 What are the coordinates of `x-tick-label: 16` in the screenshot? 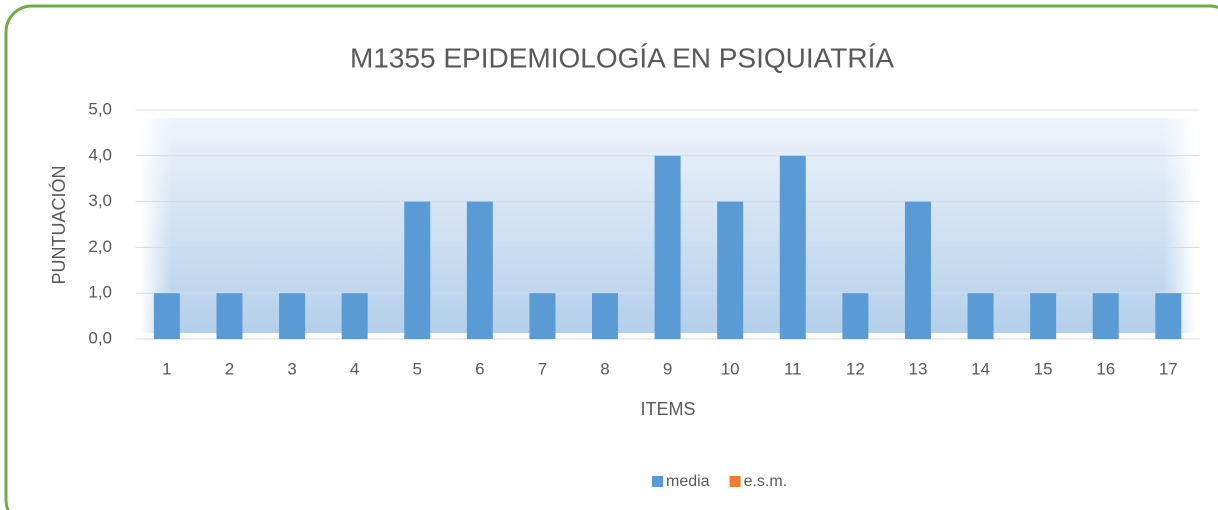 It's located at (1105, 368).